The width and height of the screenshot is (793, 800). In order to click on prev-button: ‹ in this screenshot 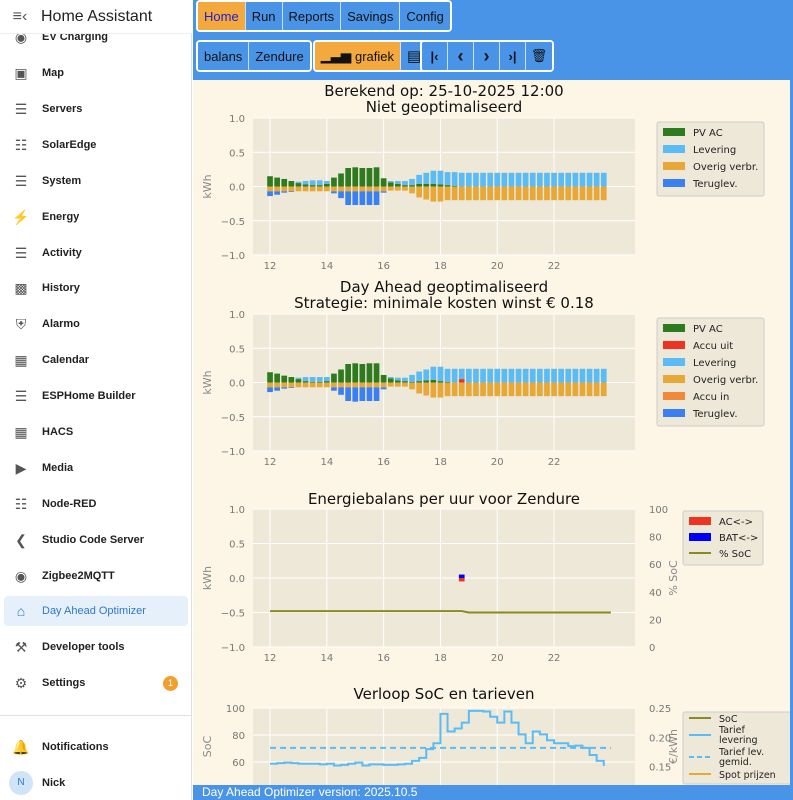, I will do `click(461, 56)`.